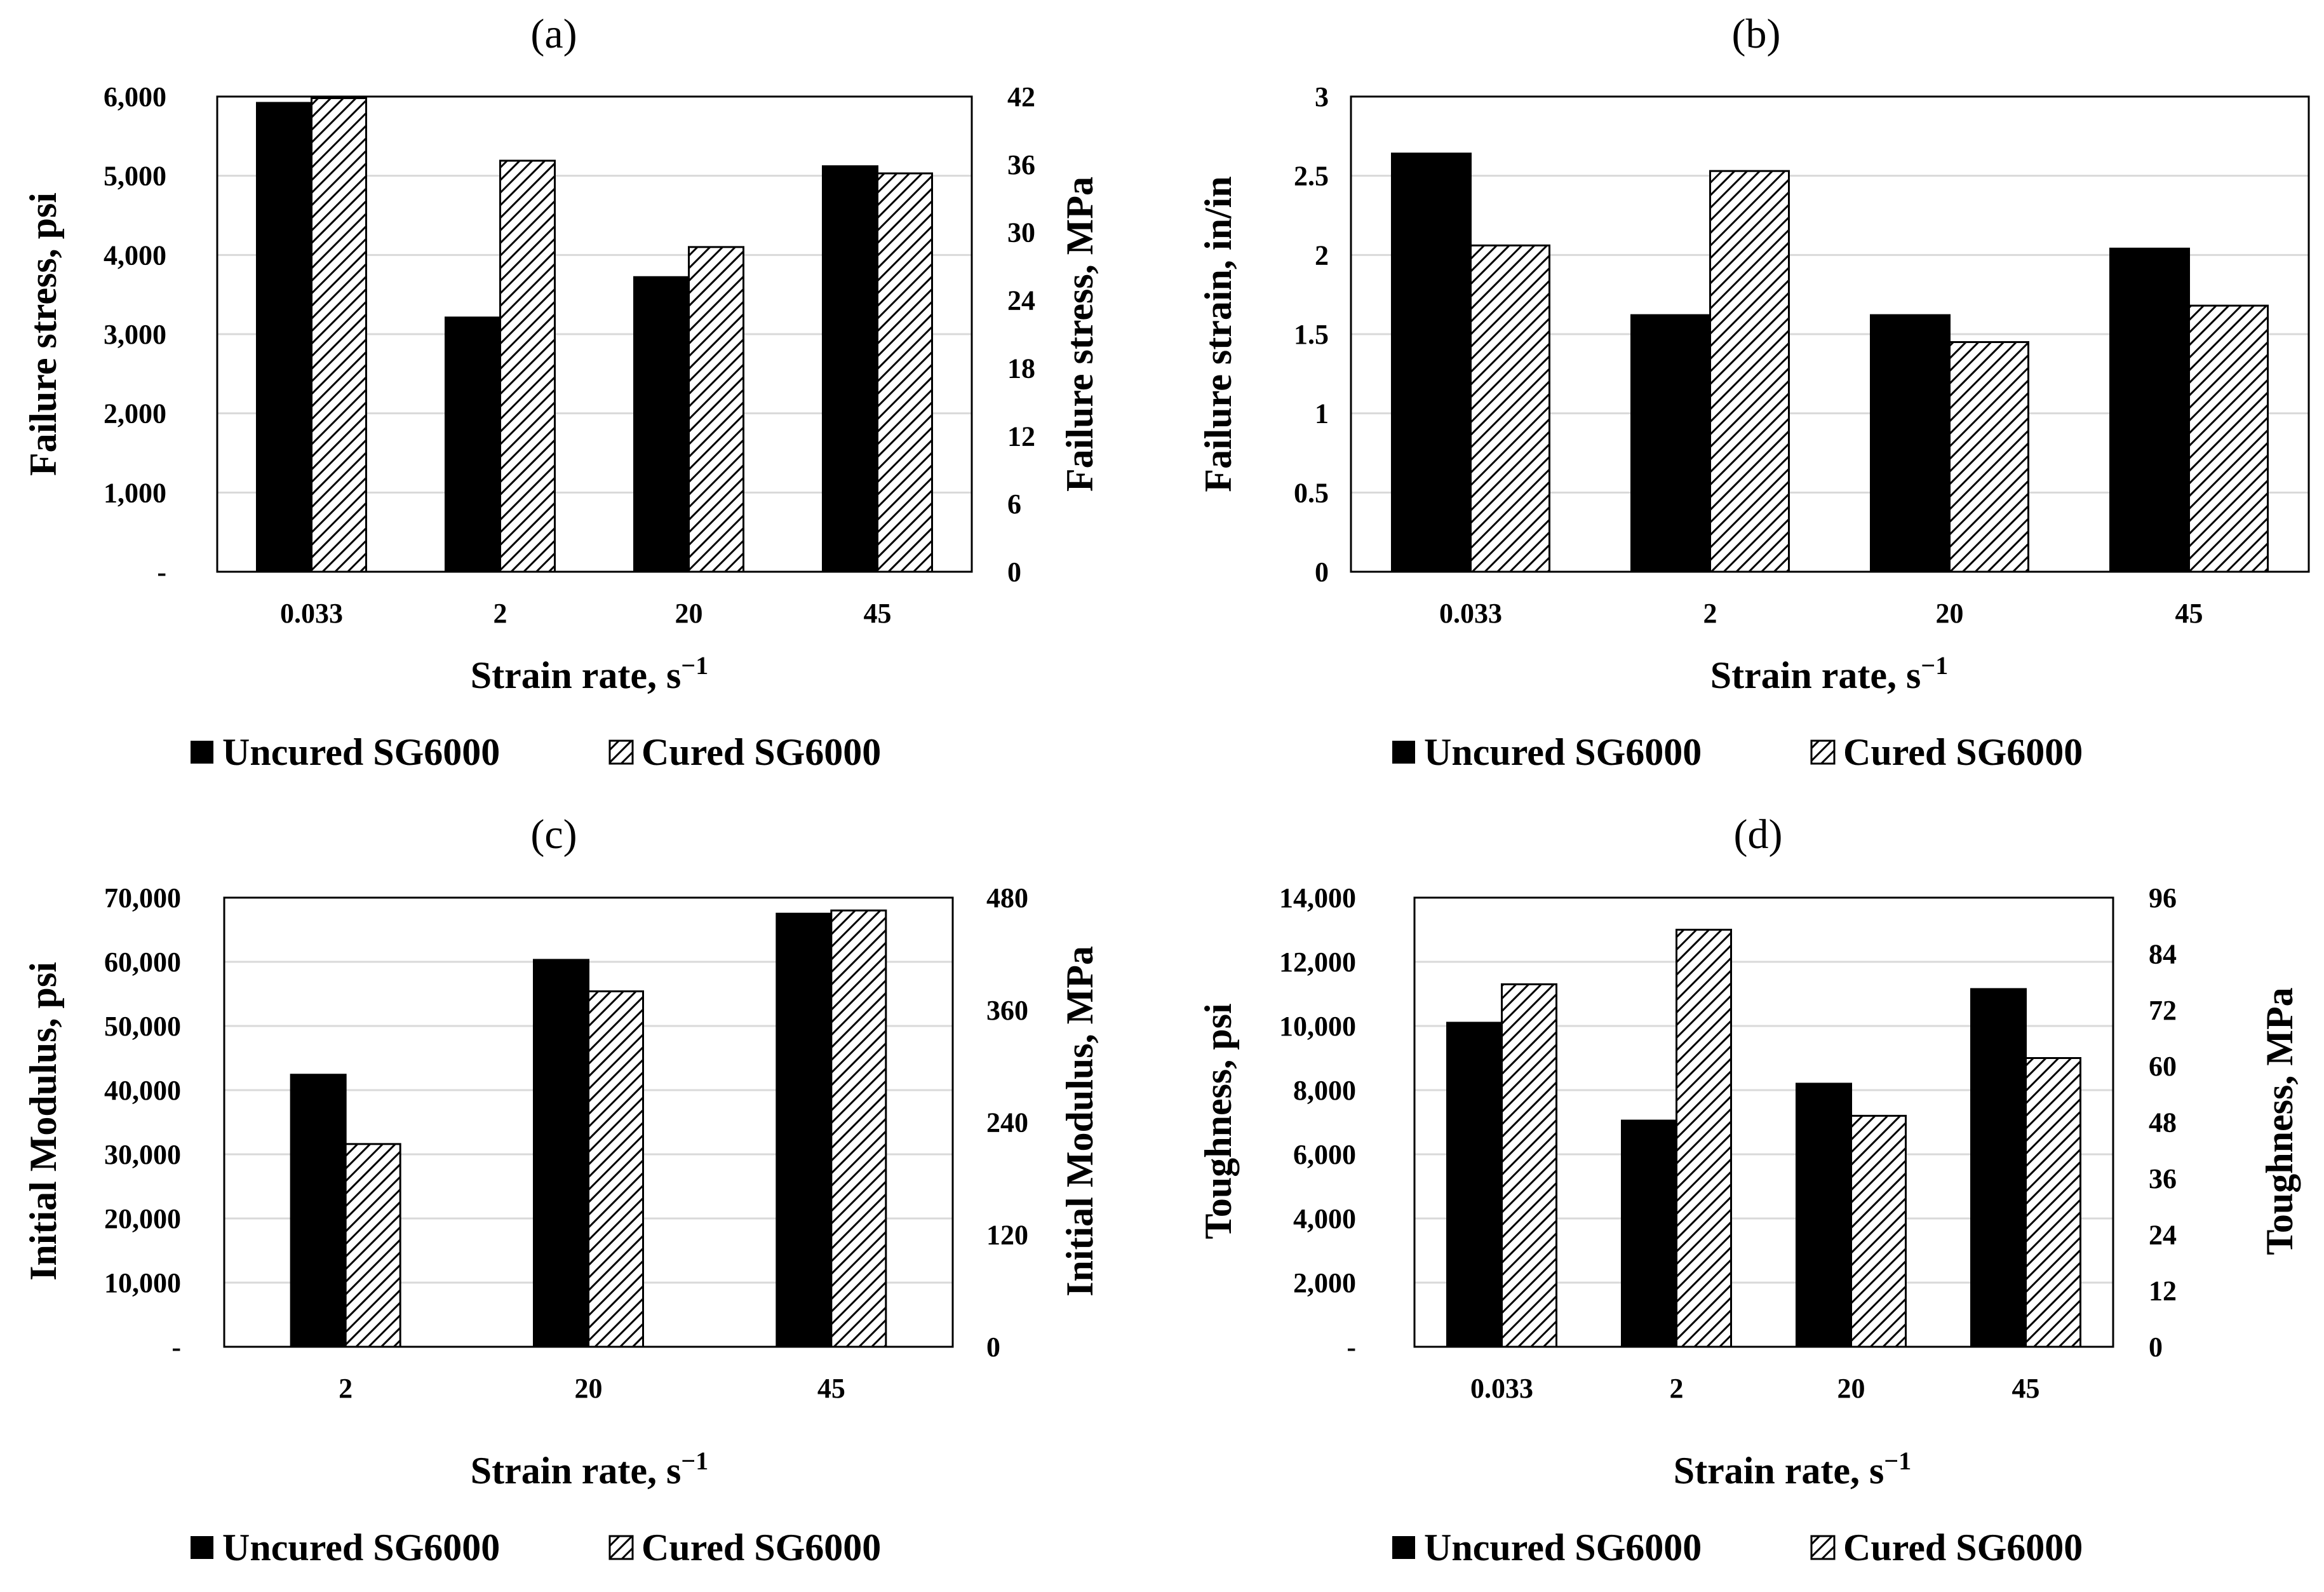 This screenshot has height=1592, width=2324. What do you see at coordinates (553, 834) in the screenshot?
I see `panel-label: (c)` at bounding box center [553, 834].